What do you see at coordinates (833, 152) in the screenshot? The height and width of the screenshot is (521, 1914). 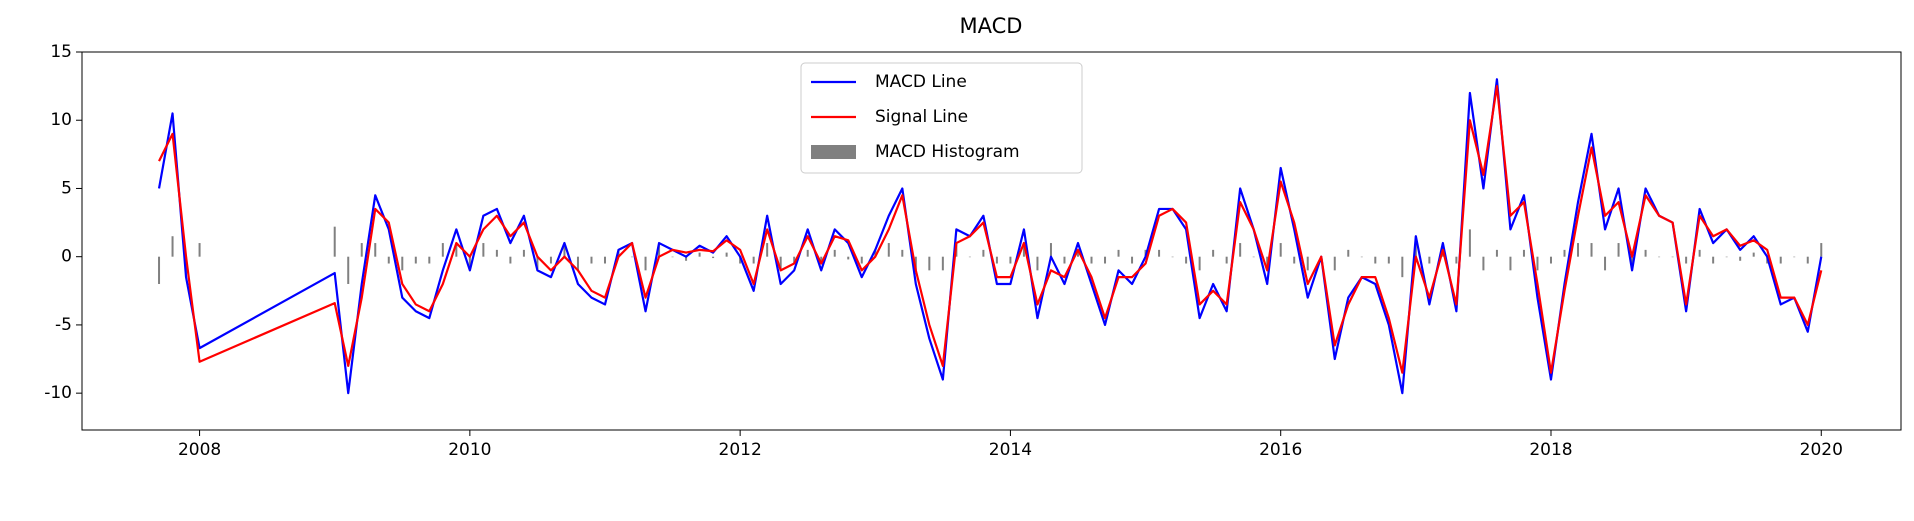 I see `legend-swatch` at bounding box center [833, 152].